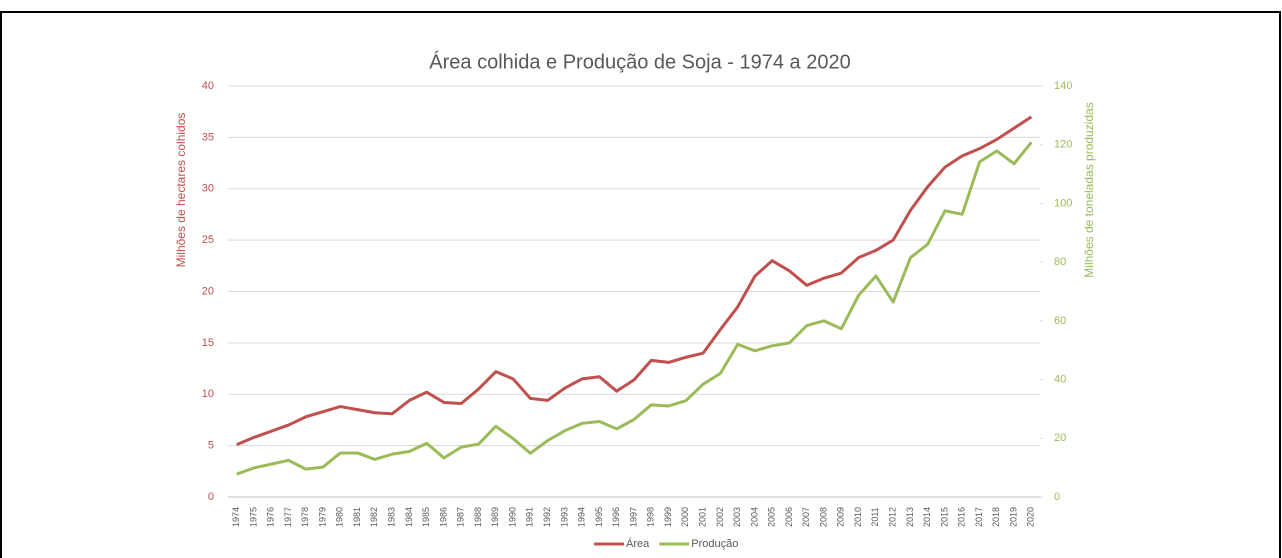 This screenshot has height=558, width=1282. Describe the element at coordinates (996, 517) in the screenshot. I see `x-tick-label: 2018` at that location.